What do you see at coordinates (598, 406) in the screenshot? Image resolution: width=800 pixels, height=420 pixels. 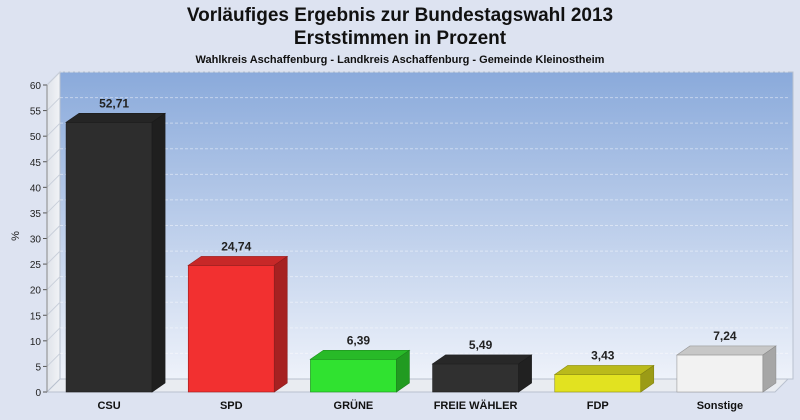 I see `x-tick-label: FDP` at bounding box center [598, 406].